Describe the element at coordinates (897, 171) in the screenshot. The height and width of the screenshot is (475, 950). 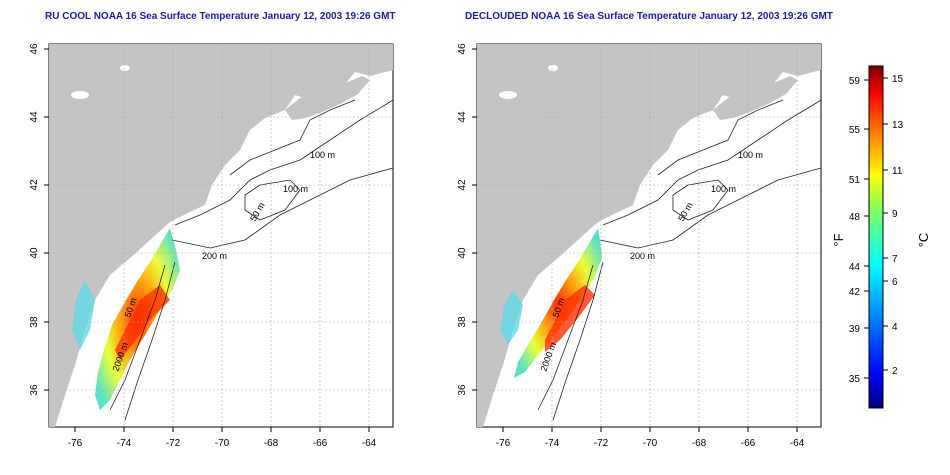
I see `colorbar-c-tick: 11` at that location.